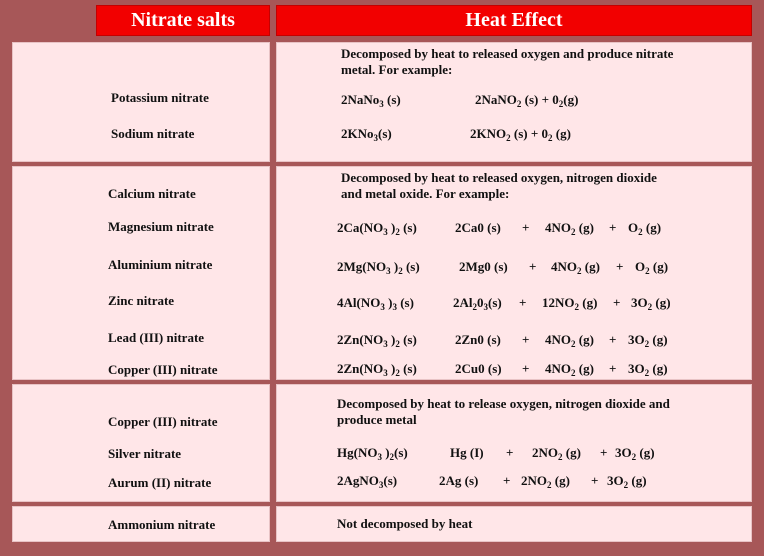 This screenshot has width=764, height=556. What do you see at coordinates (467, 452) in the screenshot?
I see `equation-product: Hg (I)` at bounding box center [467, 452].